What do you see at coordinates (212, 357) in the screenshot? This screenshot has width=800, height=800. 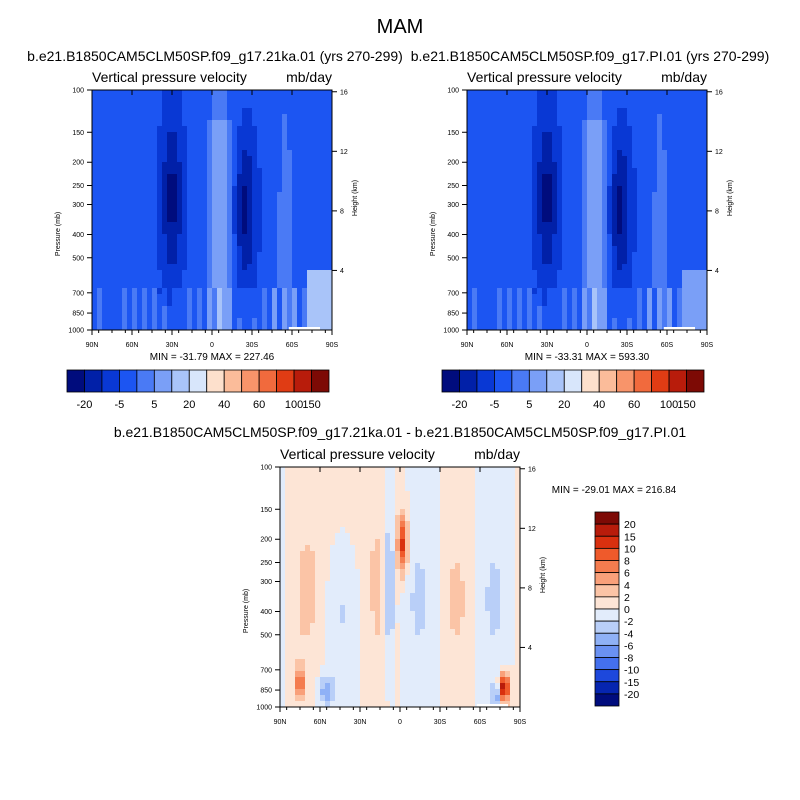 I see `min-max-stats: MIN = -31.79 MAX = 227.46` at bounding box center [212, 357].